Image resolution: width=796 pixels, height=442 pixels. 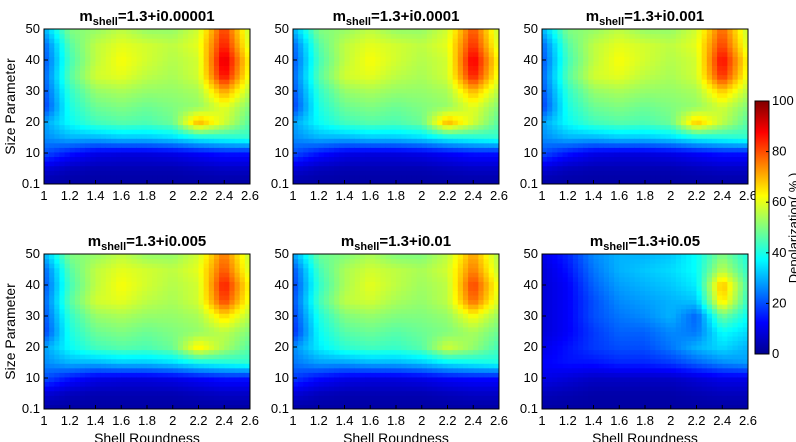 What do you see at coordinates (447, 195) in the screenshot?
I see `x-tick-label: 2.2` at bounding box center [447, 195].